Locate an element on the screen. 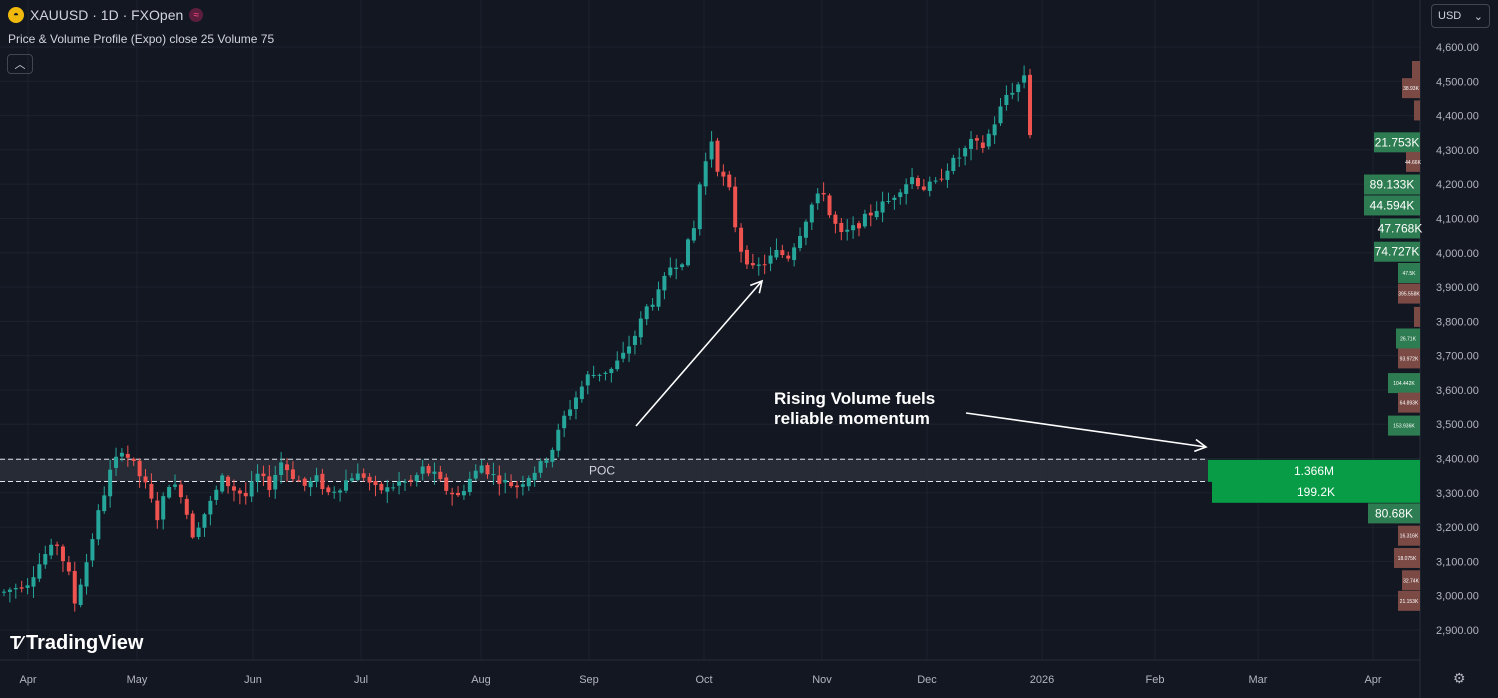 This screenshot has height=698, width=1498. chart-annotation: Rising Volume fuels reliable momentum is located at coordinates (854, 409).